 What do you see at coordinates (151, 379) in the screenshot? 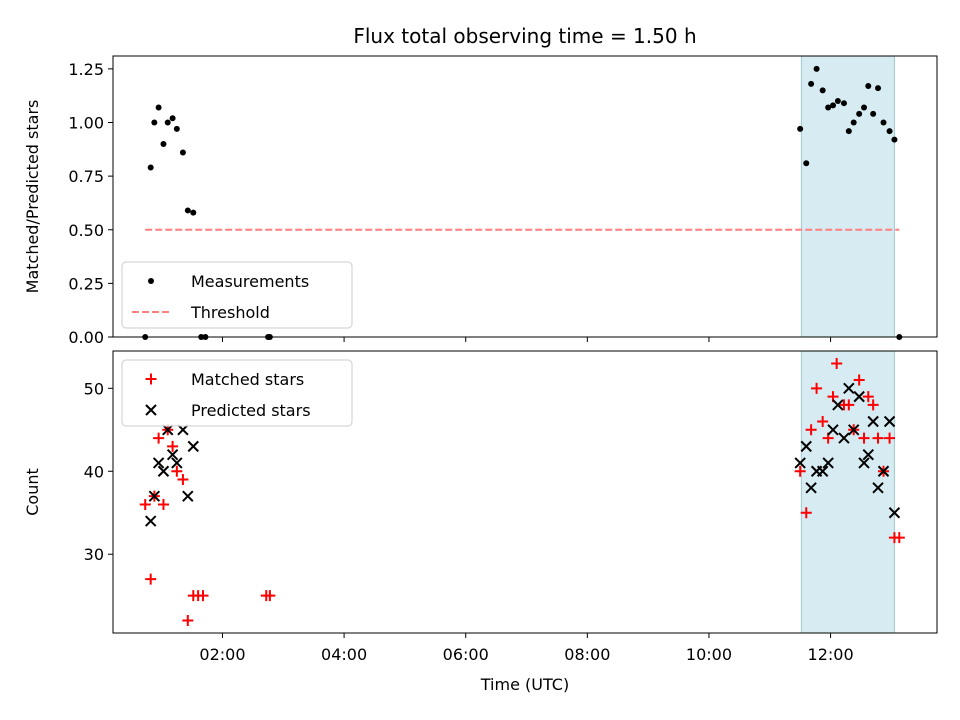
I see `bottom-legend-plus-marker` at bounding box center [151, 379].